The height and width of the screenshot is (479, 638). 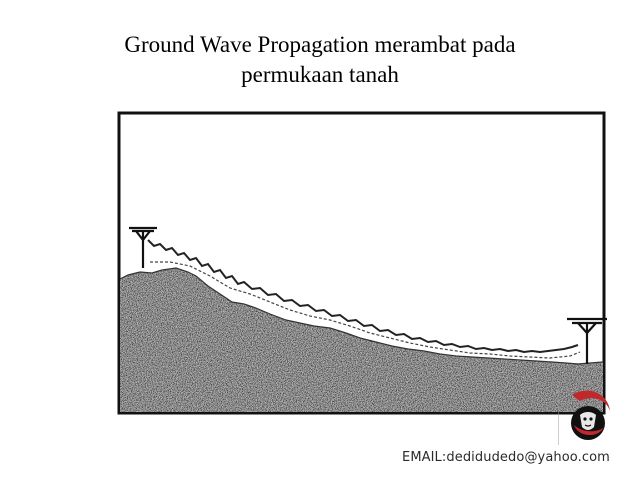 I want to click on receiver-antenna-icon, so click(x=587, y=340).